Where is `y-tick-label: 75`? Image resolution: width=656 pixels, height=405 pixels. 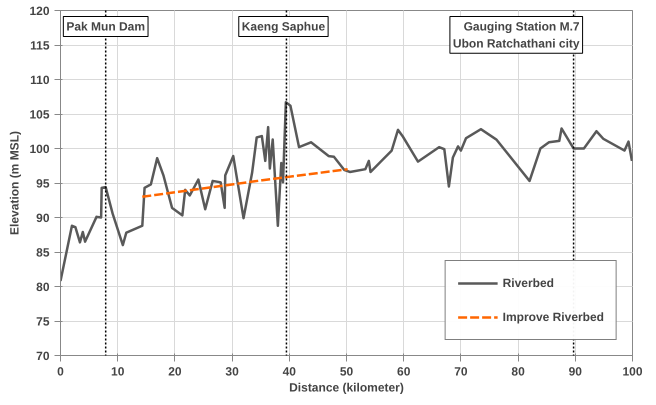
y-tick-label: 75 is located at coordinates (43, 321).